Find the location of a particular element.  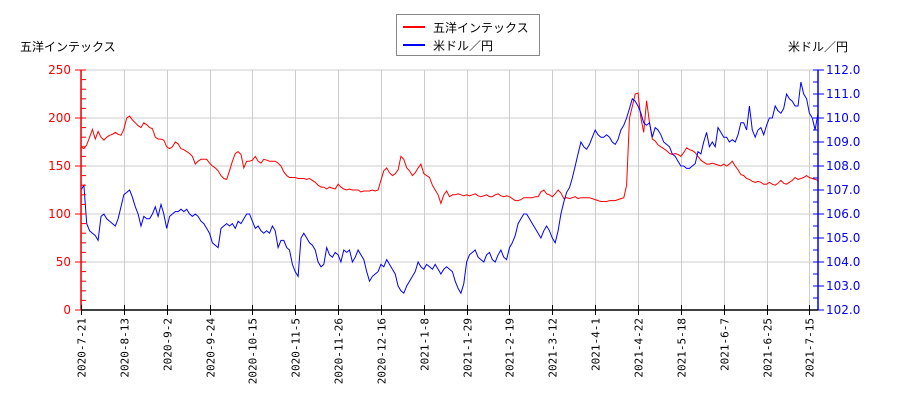

left-axis-tick-label: 0 is located at coordinates (67, 310).